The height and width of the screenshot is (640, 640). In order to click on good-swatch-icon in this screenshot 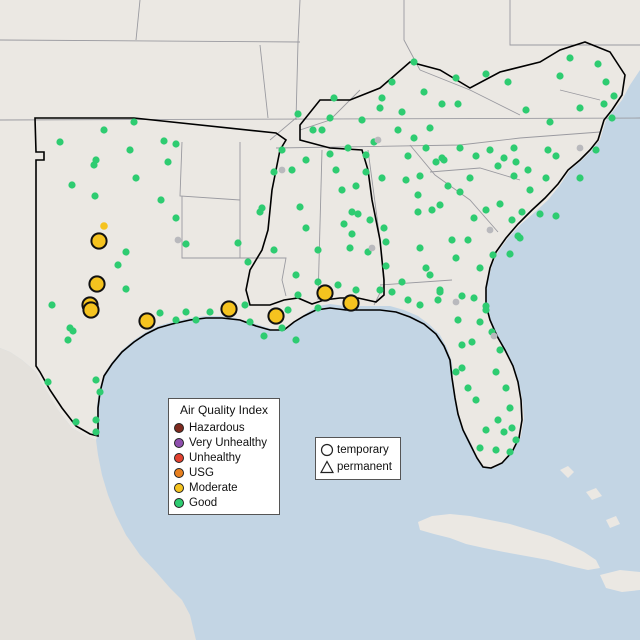, I will do `click(179, 503)`.